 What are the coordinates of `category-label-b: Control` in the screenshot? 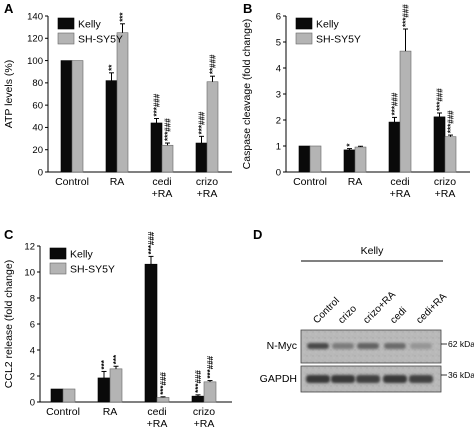 It's located at (310, 182).